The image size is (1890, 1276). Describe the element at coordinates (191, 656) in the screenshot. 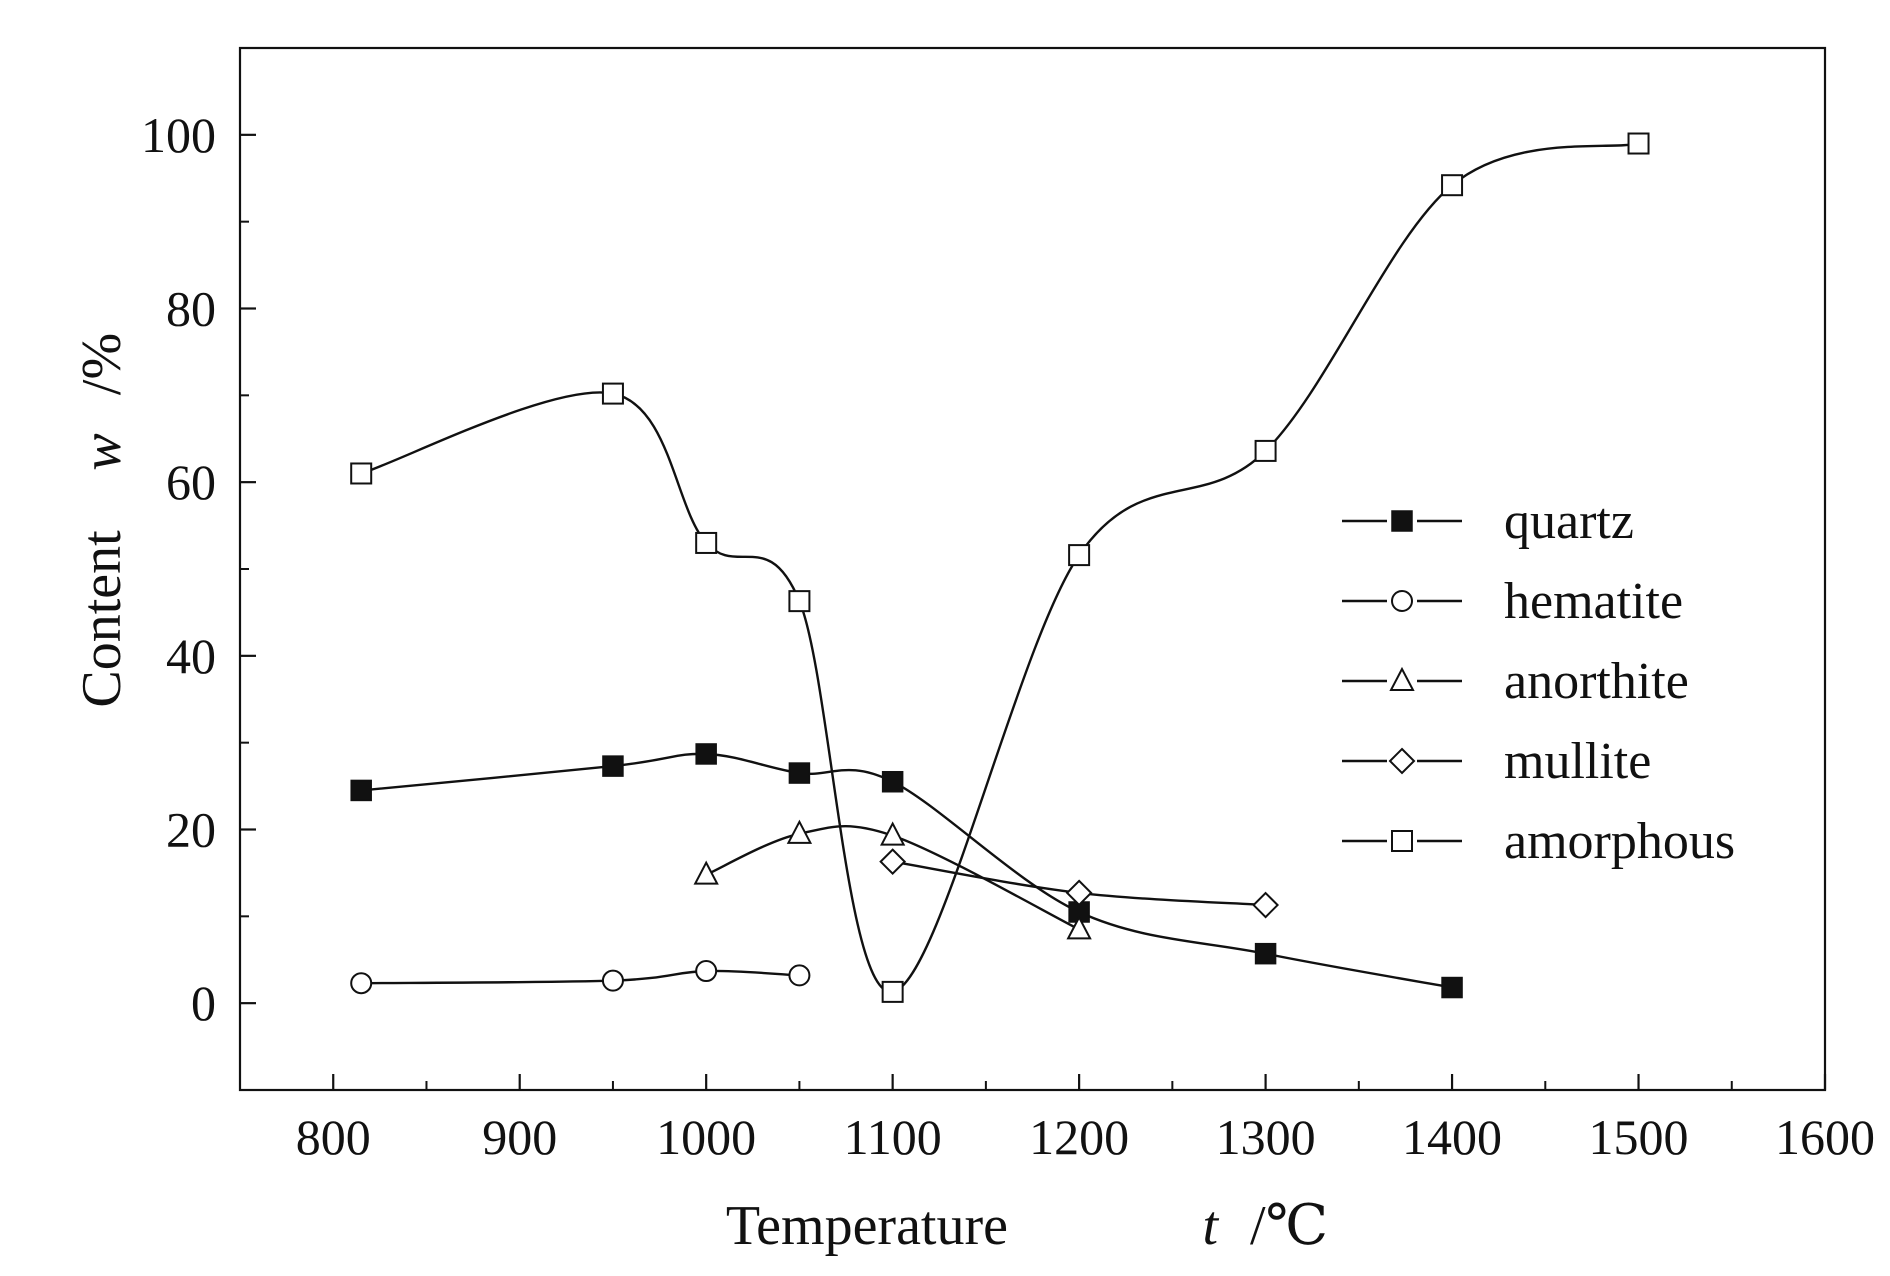

I see `y-tick-label: 40` at that location.